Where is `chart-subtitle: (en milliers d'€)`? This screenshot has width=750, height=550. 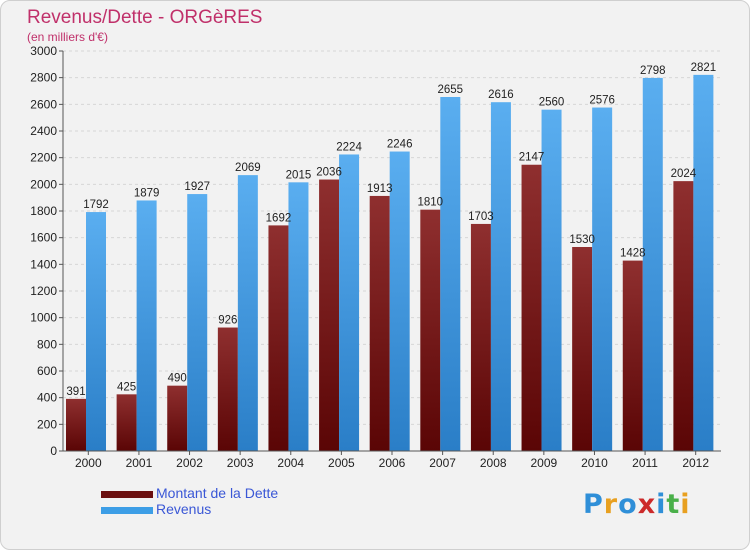
chart-subtitle: (en milliers d'€) is located at coordinates (67, 37).